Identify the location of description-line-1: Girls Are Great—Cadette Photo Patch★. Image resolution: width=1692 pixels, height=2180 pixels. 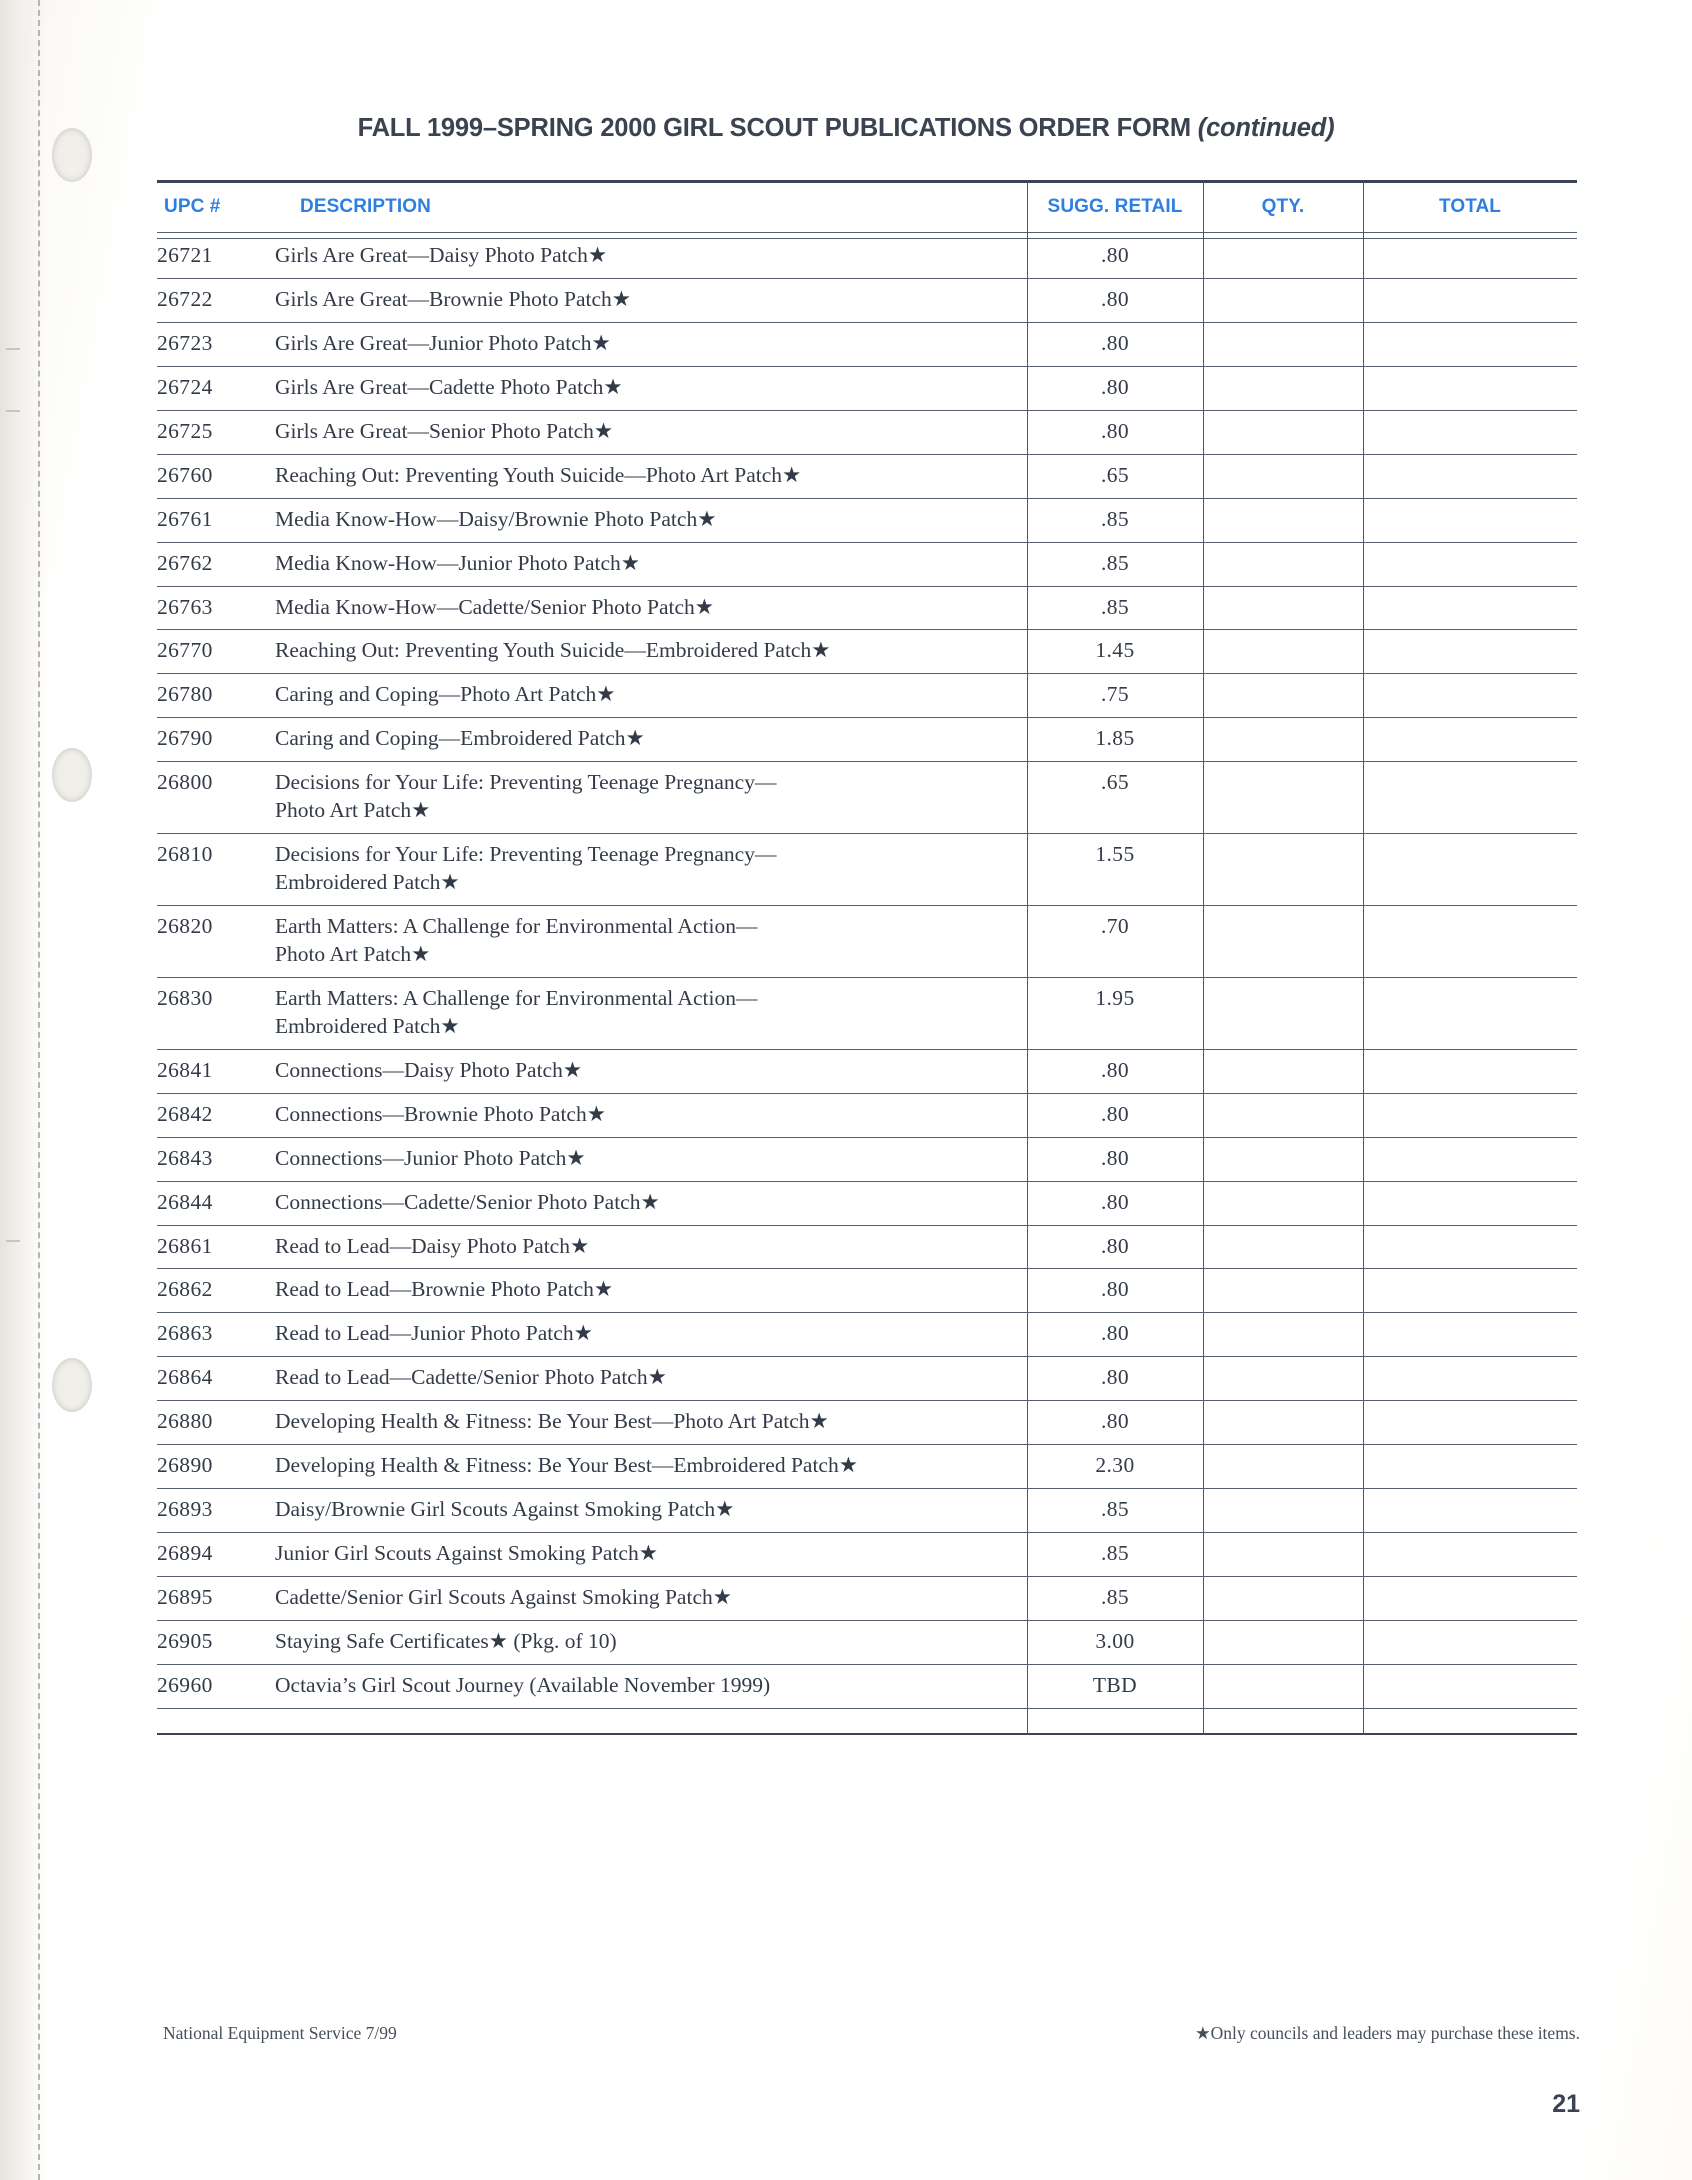
(449, 386).